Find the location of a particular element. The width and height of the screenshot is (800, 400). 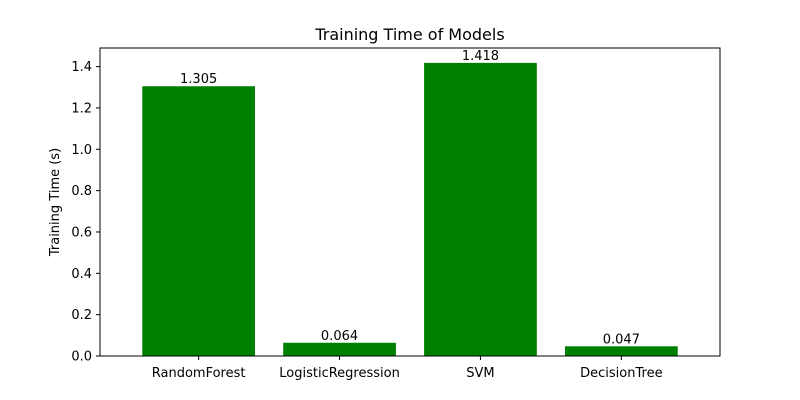

y-tick-label: 0.0 is located at coordinates (81, 357).